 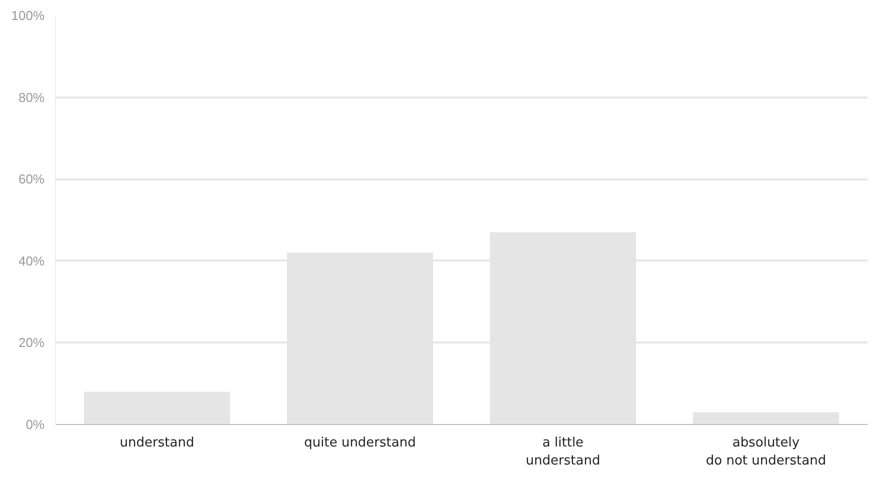 I want to click on x-tick-label: a little understand, so click(x=563, y=452).